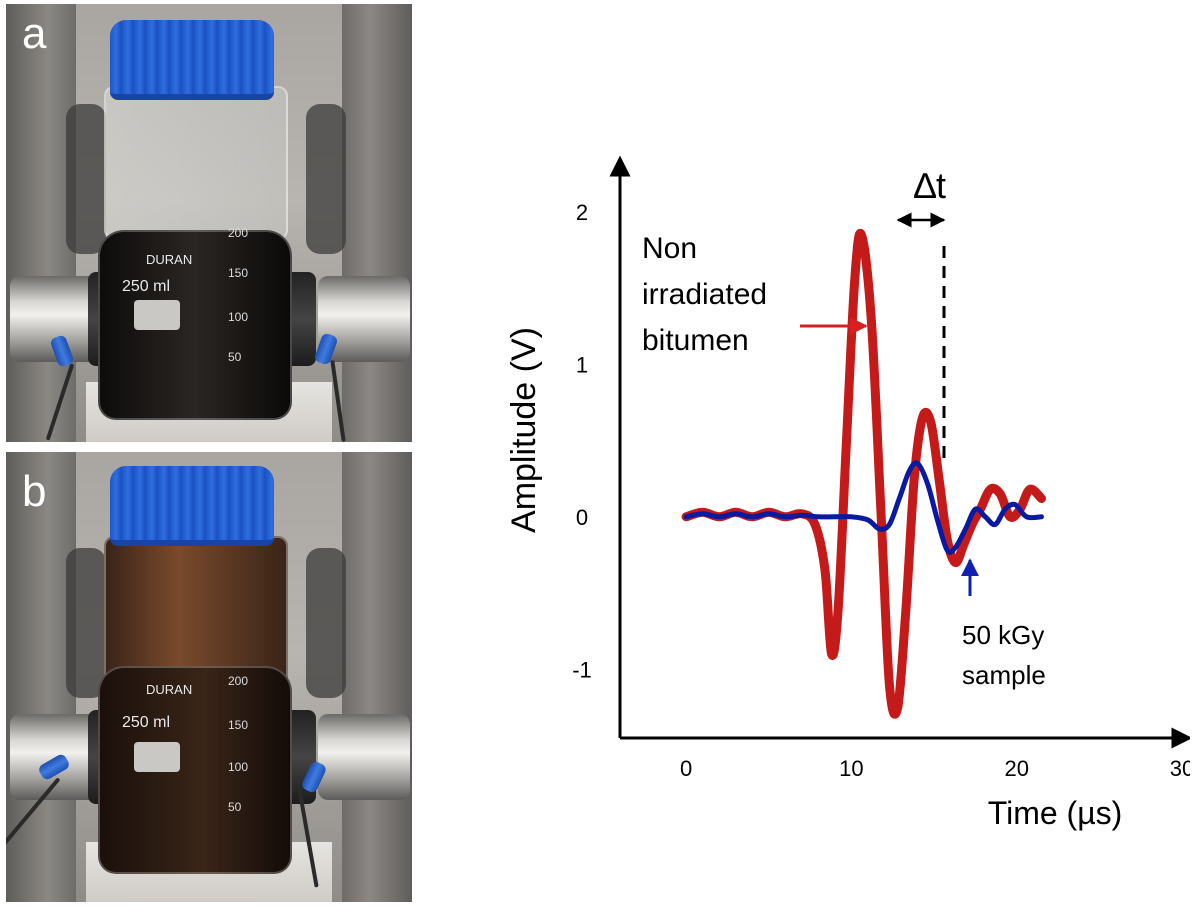 The image size is (1200, 906). I want to click on x-axis-label: Time (µs), so click(1055, 813).